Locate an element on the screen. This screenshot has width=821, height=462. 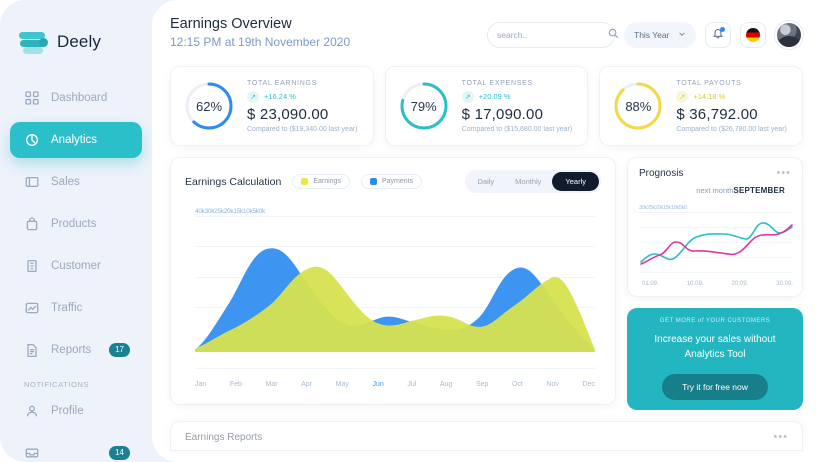
y-axis-labels: 40k30k25k20k15k10k5k0k is located at coordinates (230, 211).